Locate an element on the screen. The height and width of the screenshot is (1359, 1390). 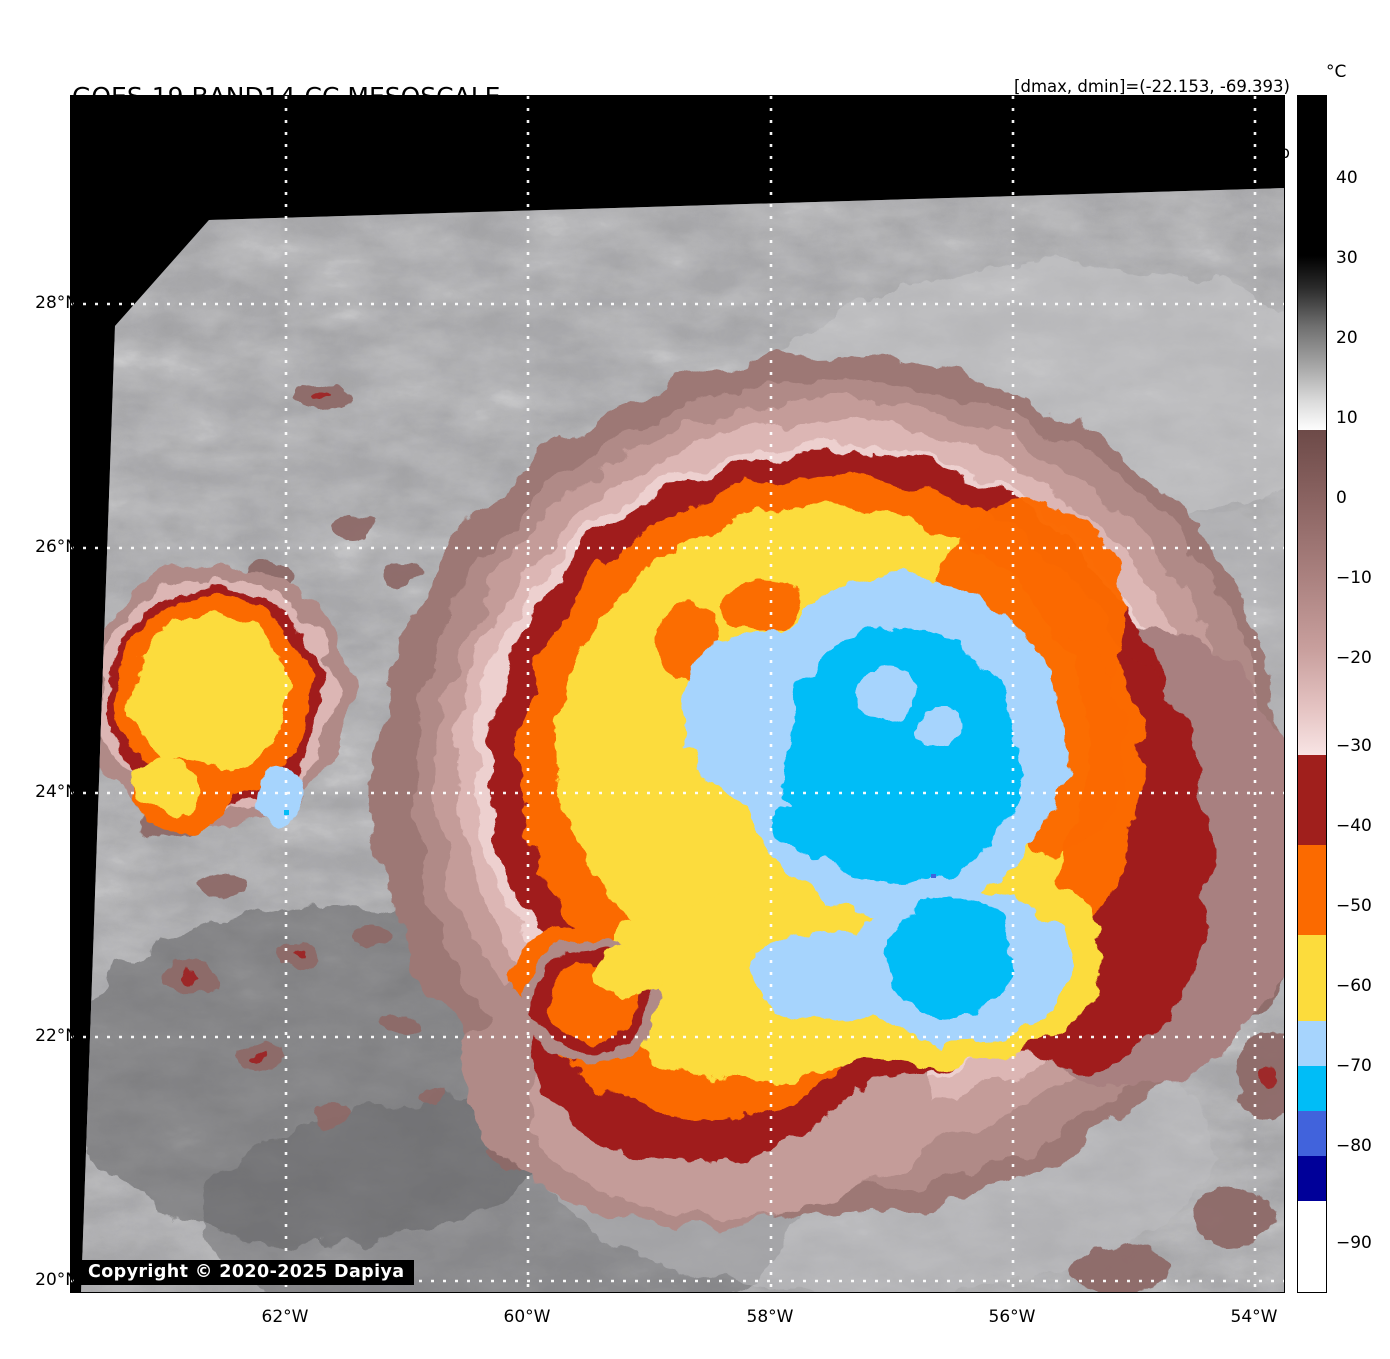
cbar-tick-m50: −50 is located at coordinates (1354, 906).